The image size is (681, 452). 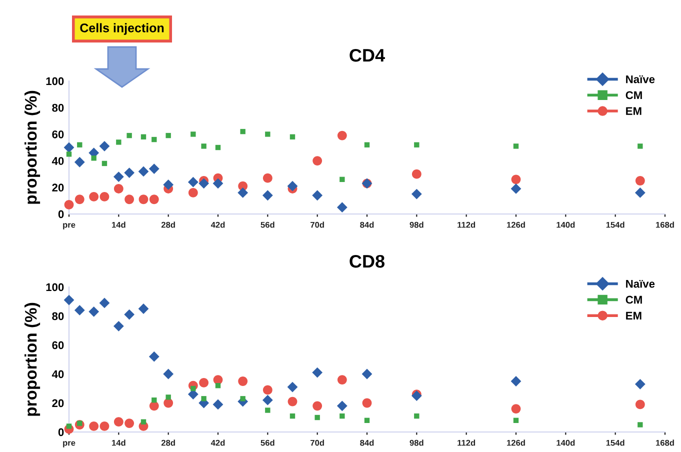 I want to click on x-tick-label: 42d, so click(x=217, y=443).